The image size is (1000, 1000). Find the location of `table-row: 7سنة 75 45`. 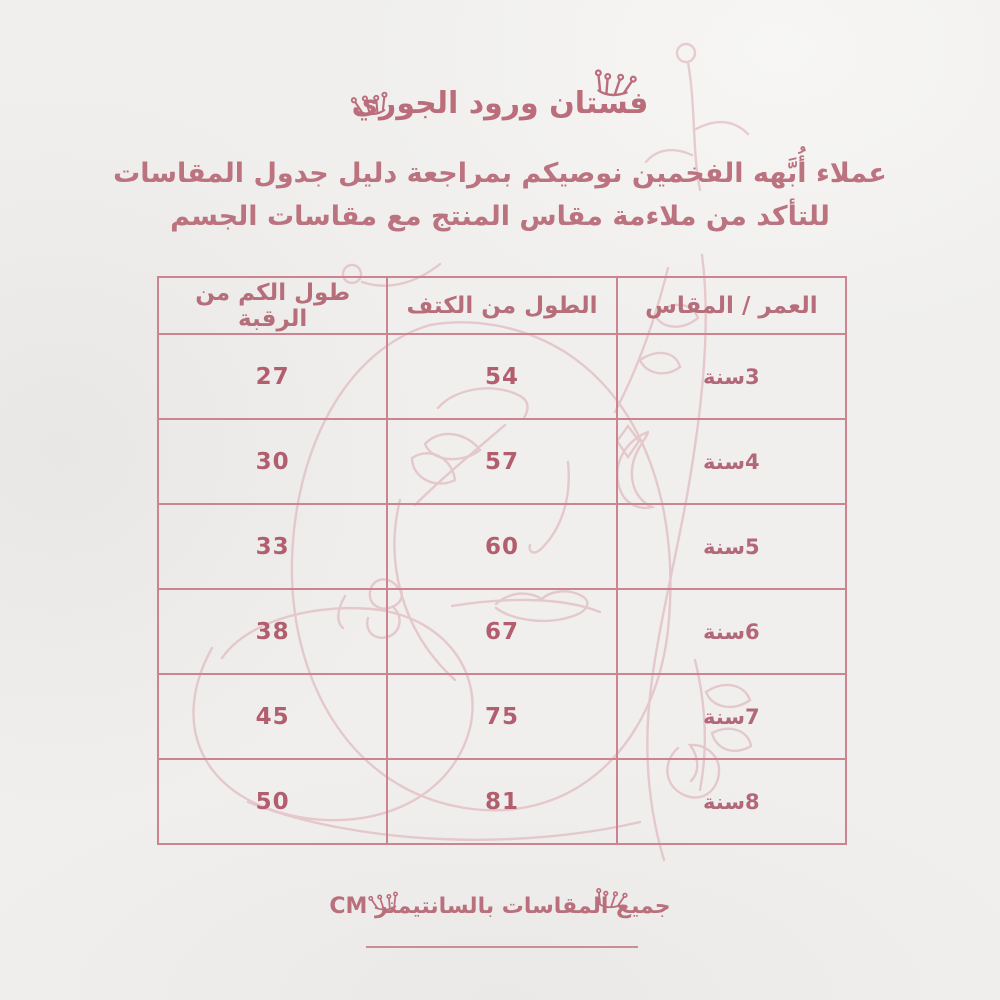

table-row: 7سنة 75 45 is located at coordinates (502, 716).